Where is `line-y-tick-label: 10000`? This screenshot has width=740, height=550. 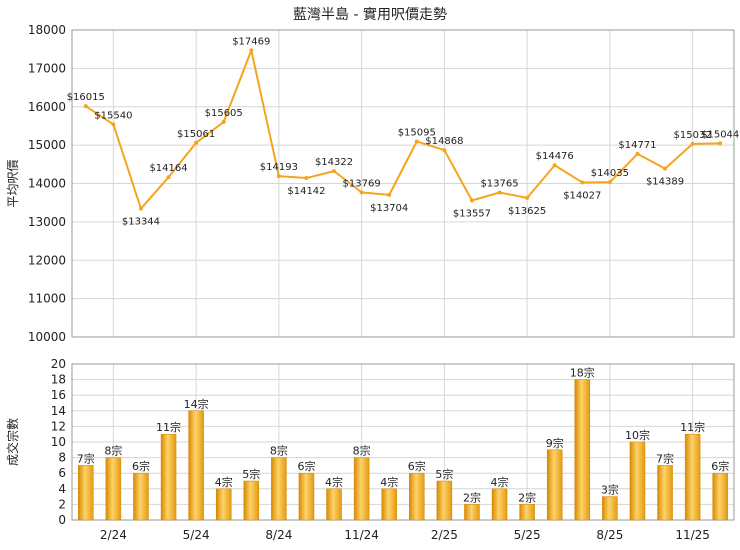
line-y-tick-label: 10000 is located at coordinates (47, 337).